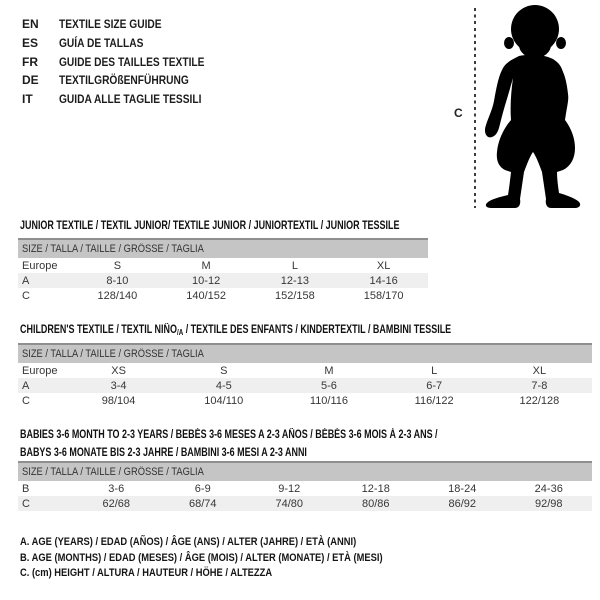 Image resolution: width=600 pixels, height=600 pixels. What do you see at coordinates (539, 385) in the screenshot?
I see `size-cell: 7-8` at bounding box center [539, 385].